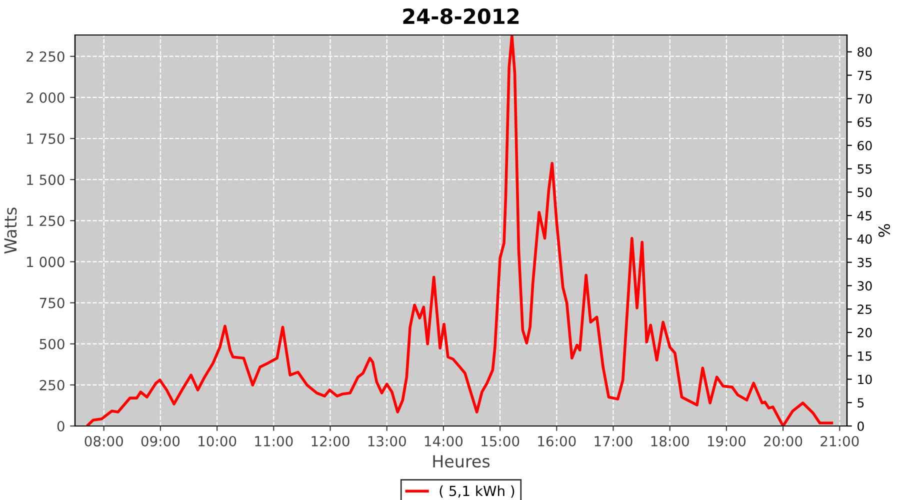 The height and width of the screenshot is (500, 900). Describe the element at coordinates (331, 441) in the screenshot. I see `x-tick-label: 12:00` at that location.